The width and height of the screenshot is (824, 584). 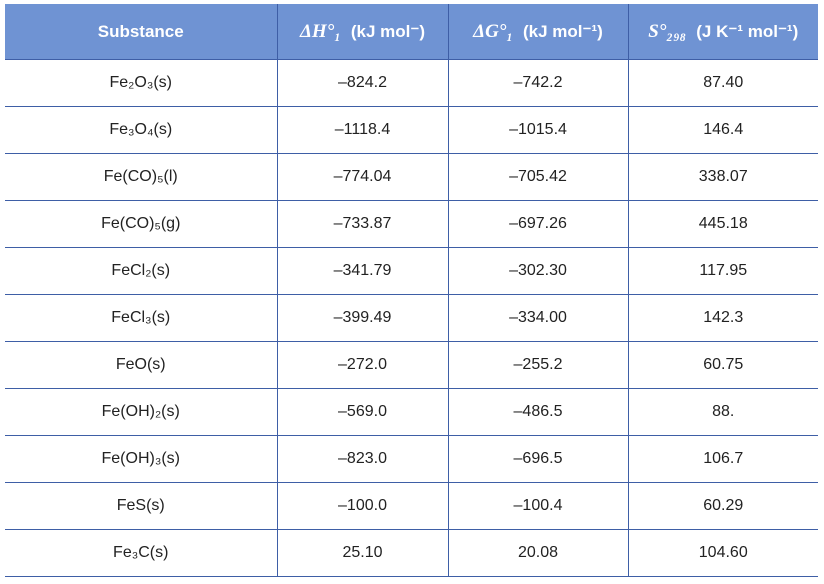 I want to click on column-header: ΔH°₁ (kJ mol⁻), so click(x=362, y=32).